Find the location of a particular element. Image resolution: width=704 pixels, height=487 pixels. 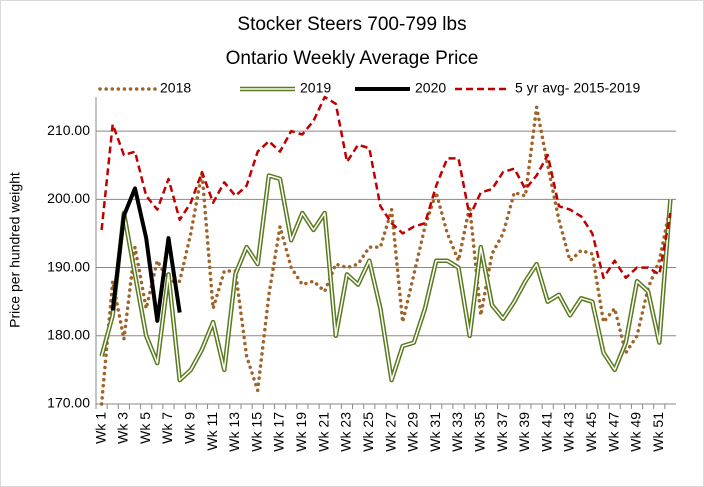

y-tick-label: 190.00 is located at coordinates (68, 266).